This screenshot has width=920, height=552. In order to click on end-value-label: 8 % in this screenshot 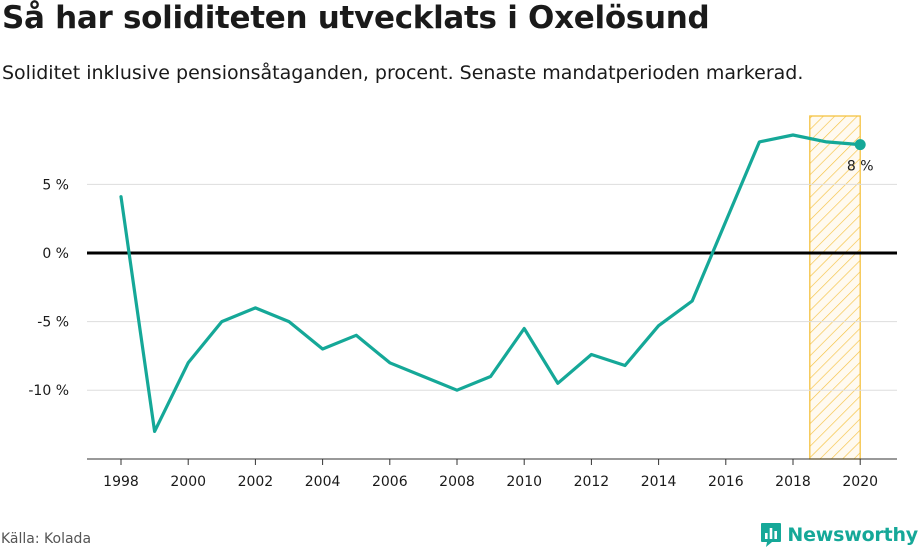, I will do `click(860, 167)`.